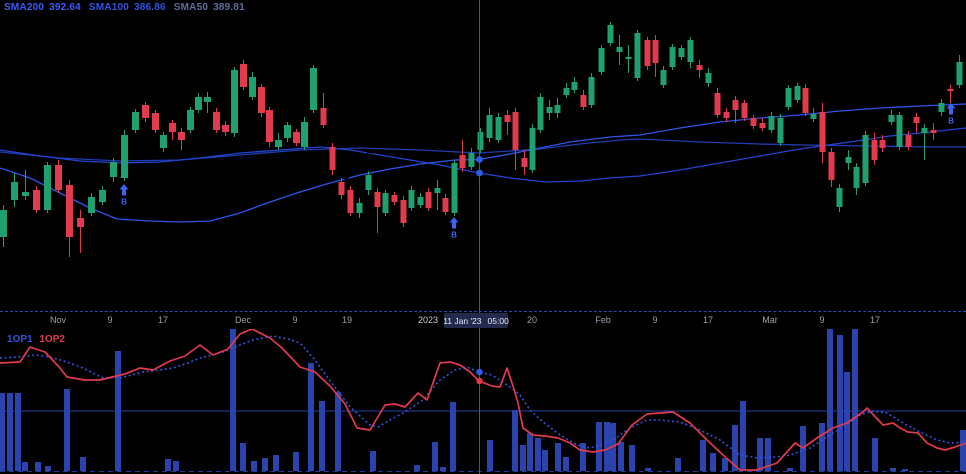 This screenshot has width=966, height=474. What do you see at coordinates (191, 7) in the screenshot?
I see `sma50-label: SMA50` at bounding box center [191, 7].